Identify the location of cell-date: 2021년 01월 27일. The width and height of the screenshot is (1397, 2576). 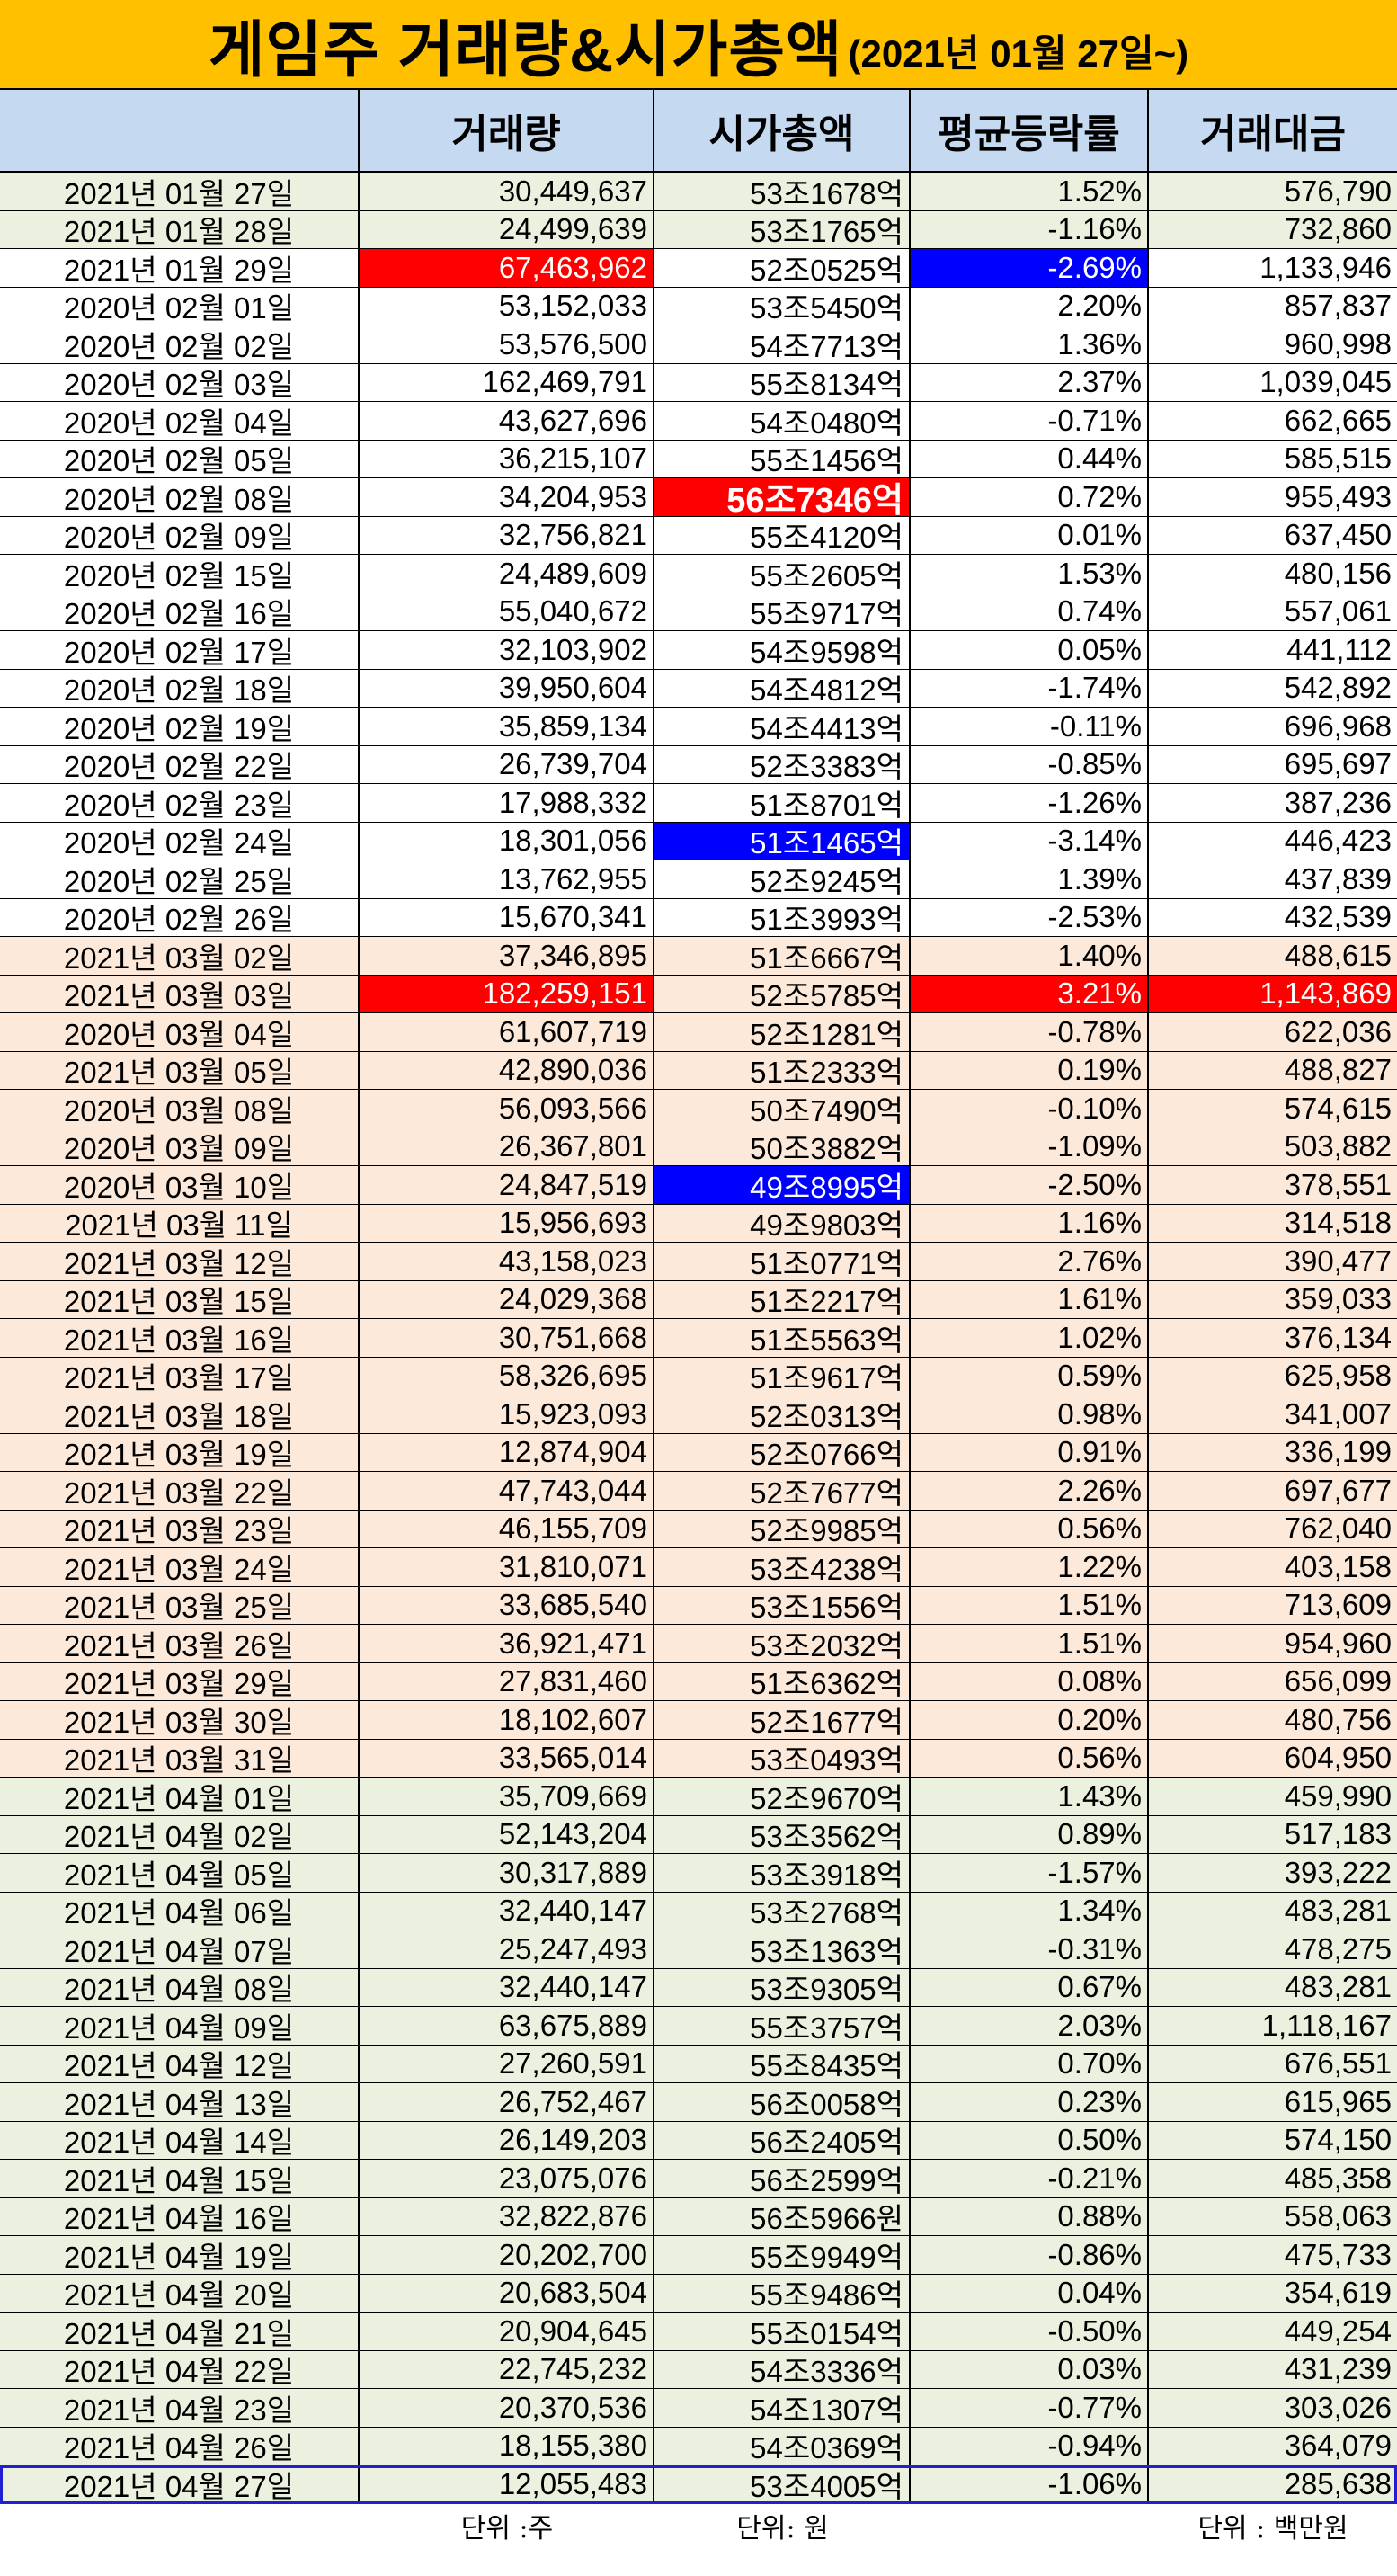
(180, 192).